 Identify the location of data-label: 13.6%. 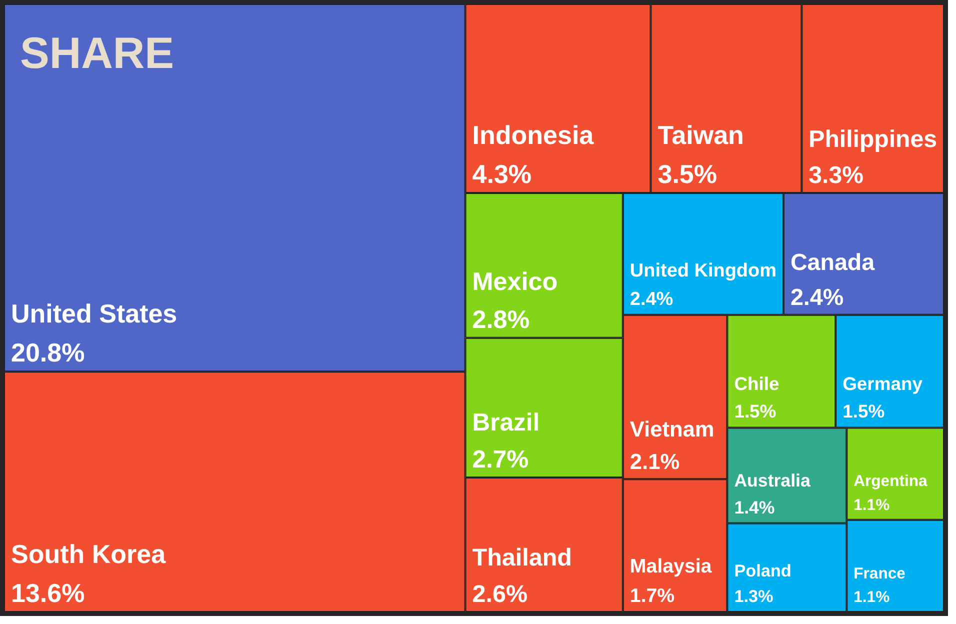
(48, 593).